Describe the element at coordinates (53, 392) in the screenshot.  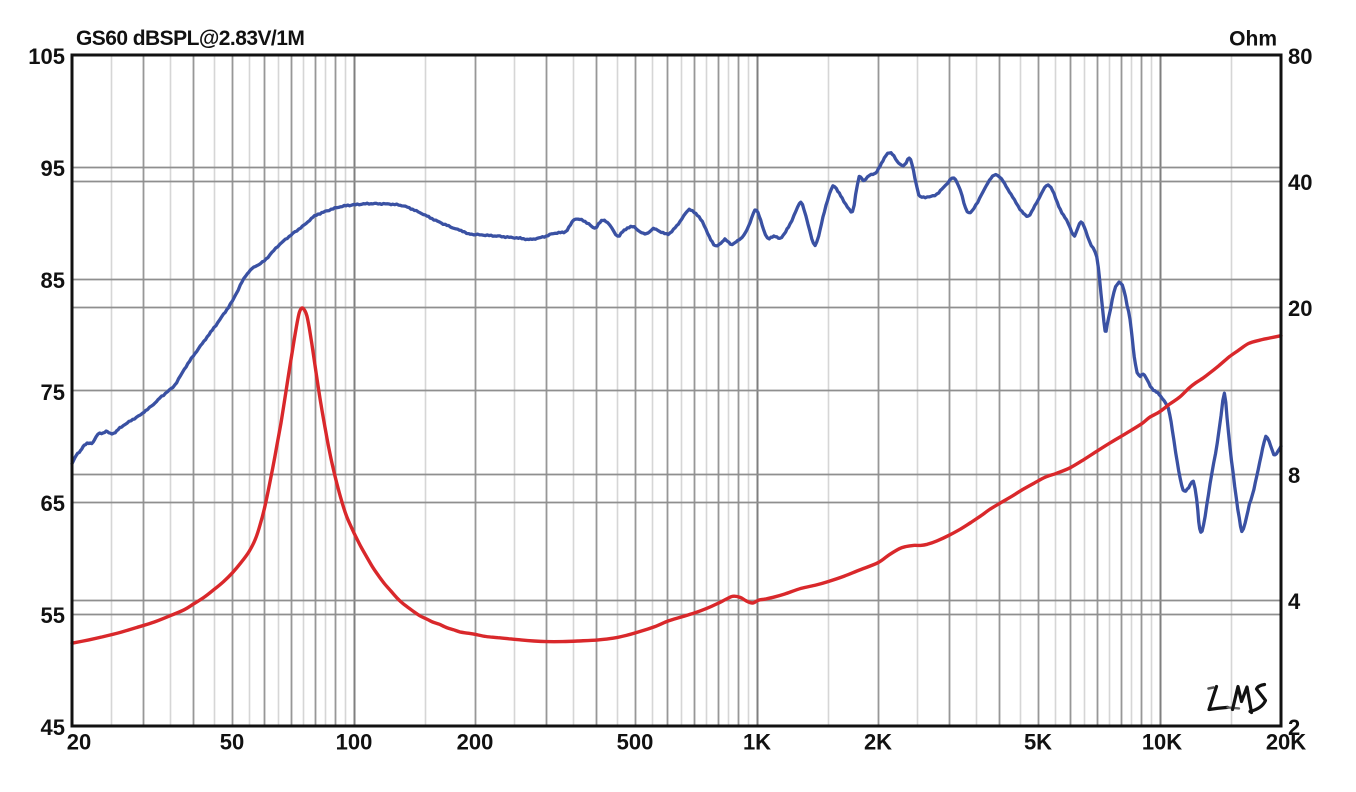
I see `svg-text: 75` at that location.